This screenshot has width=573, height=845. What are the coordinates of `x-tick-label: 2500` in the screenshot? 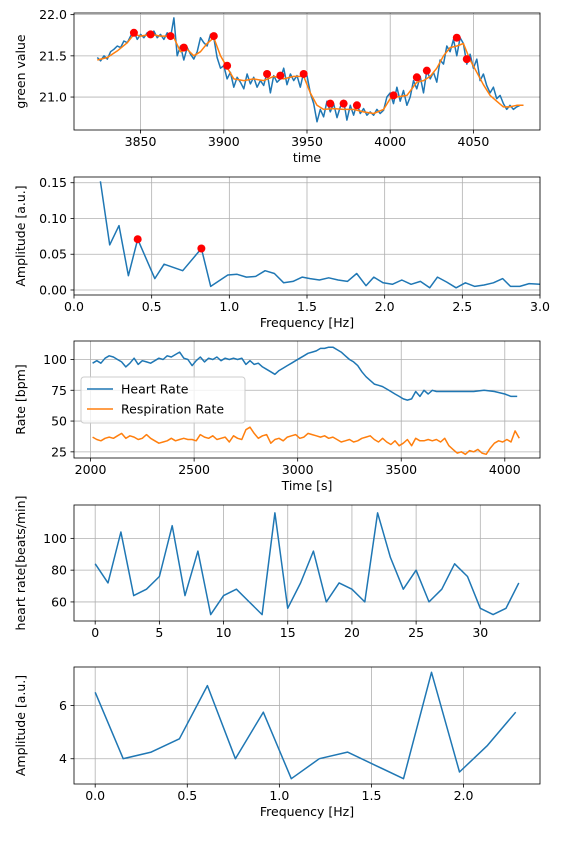 It's located at (194, 469).